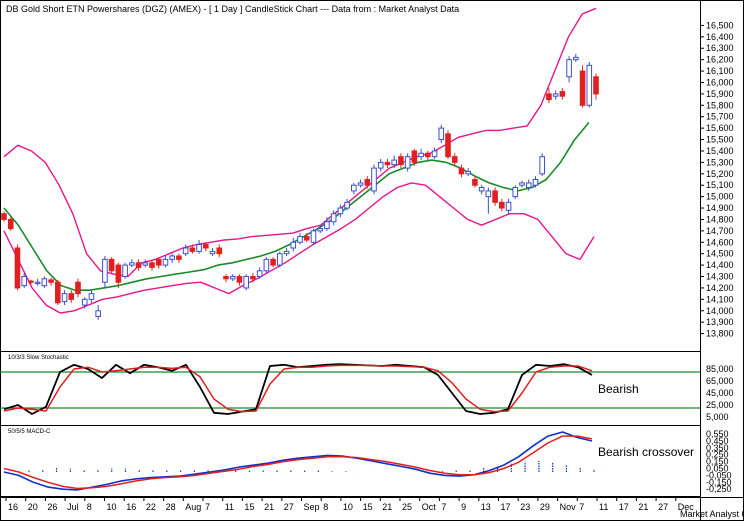 The image size is (744, 526). What do you see at coordinates (568, 507) in the screenshot?
I see `x-tick-label: Nov` at bounding box center [568, 507].